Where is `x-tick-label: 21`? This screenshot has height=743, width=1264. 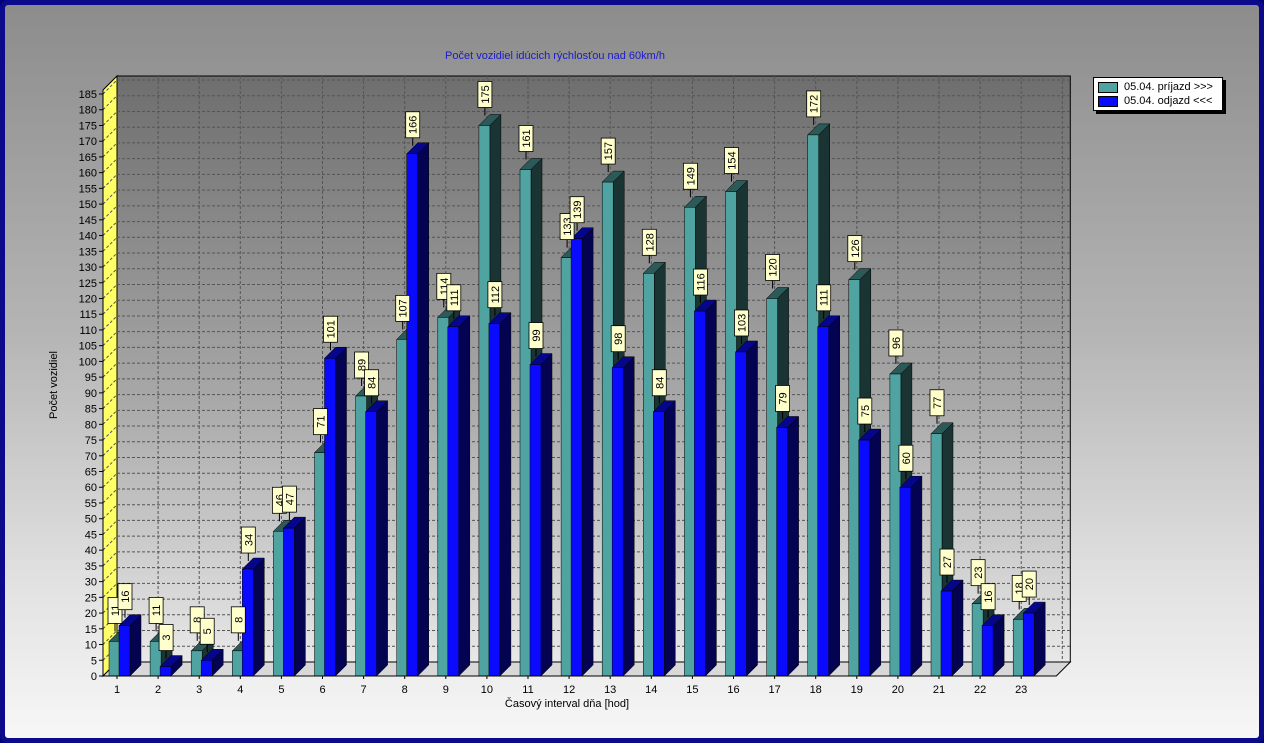
x-tick-label: 21 is located at coordinates (939, 690).